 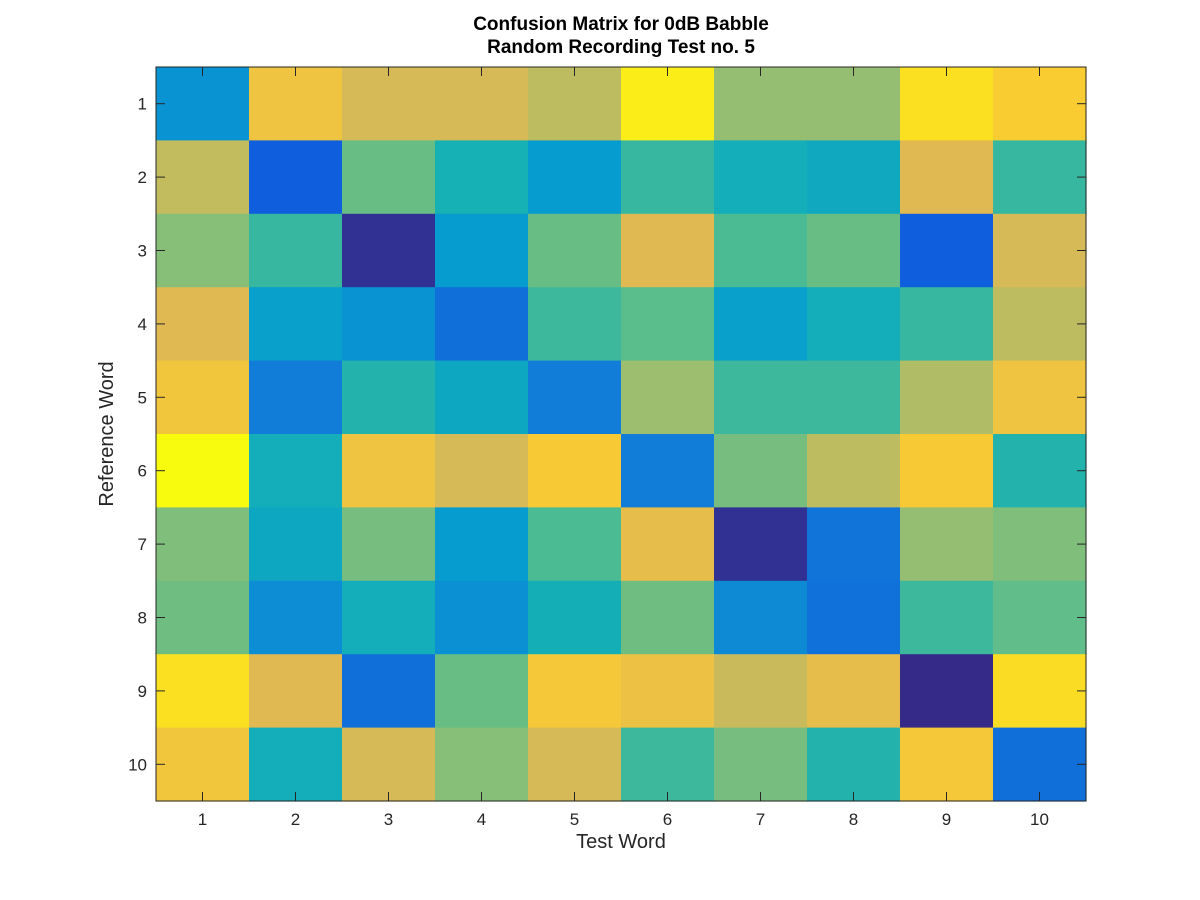 I want to click on heatmap-cell-r2-c5, so click(x=575, y=177).